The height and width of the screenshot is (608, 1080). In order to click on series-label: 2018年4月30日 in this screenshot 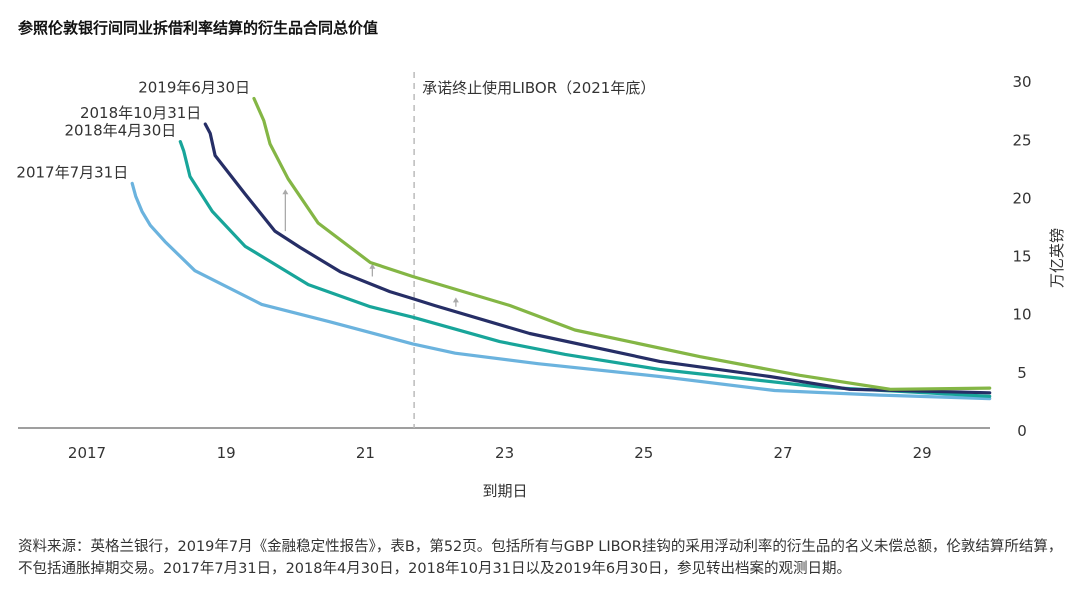, I will do `click(120, 131)`.